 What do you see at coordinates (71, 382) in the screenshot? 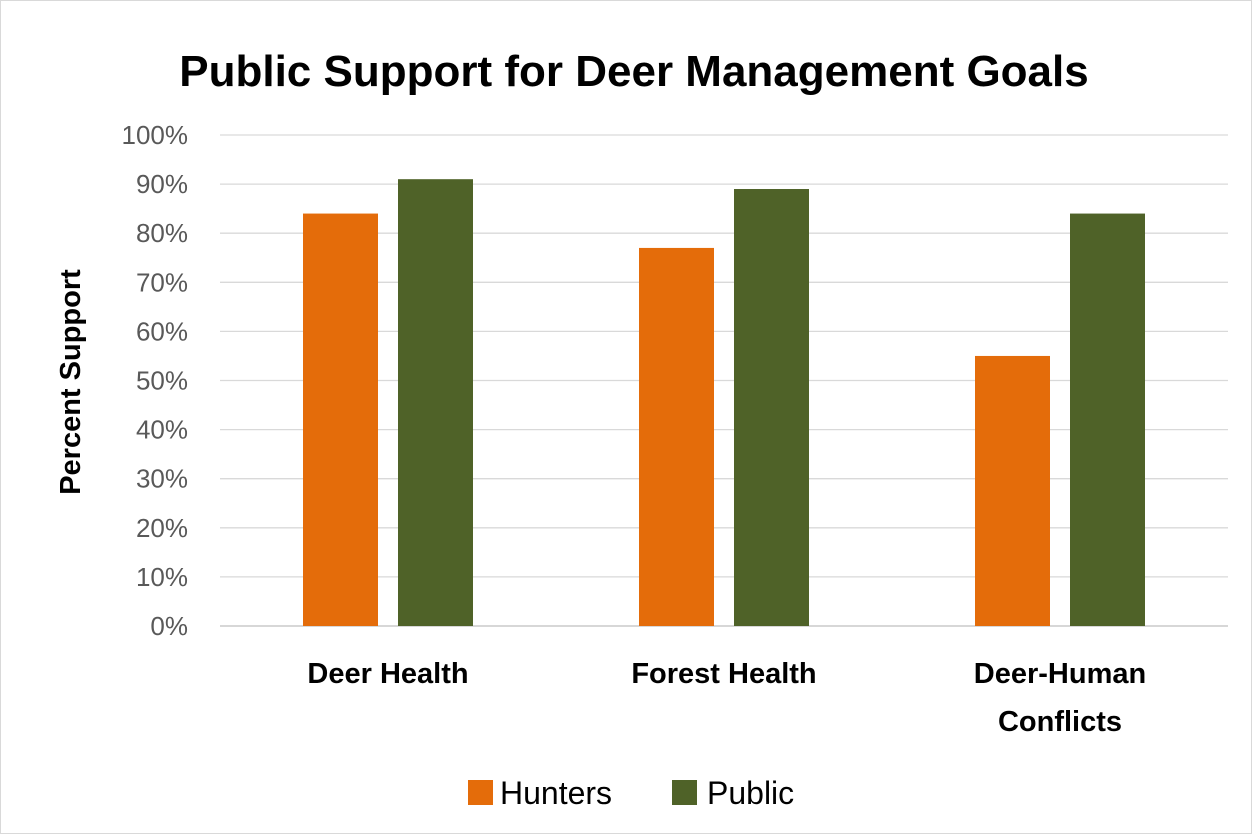
I see `y-axis-label: Percent Support` at bounding box center [71, 382].